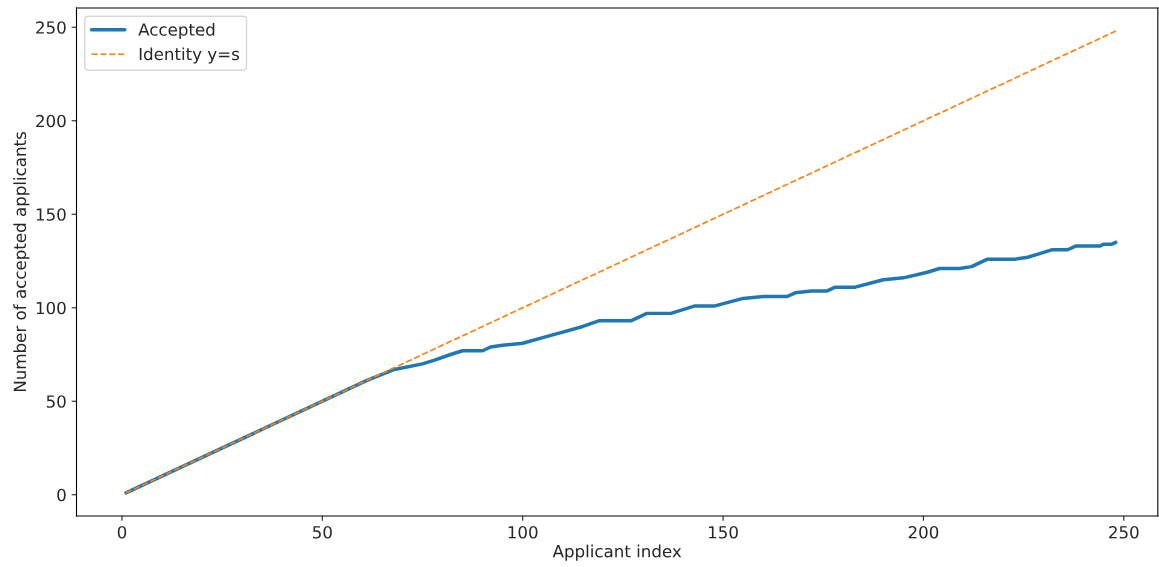 This screenshot has height=567, width=1159. What do you see at coordinates (189, 55) in the screenshot?
I see `legend-label: Identity y=s` at bounding box center [189, 55].